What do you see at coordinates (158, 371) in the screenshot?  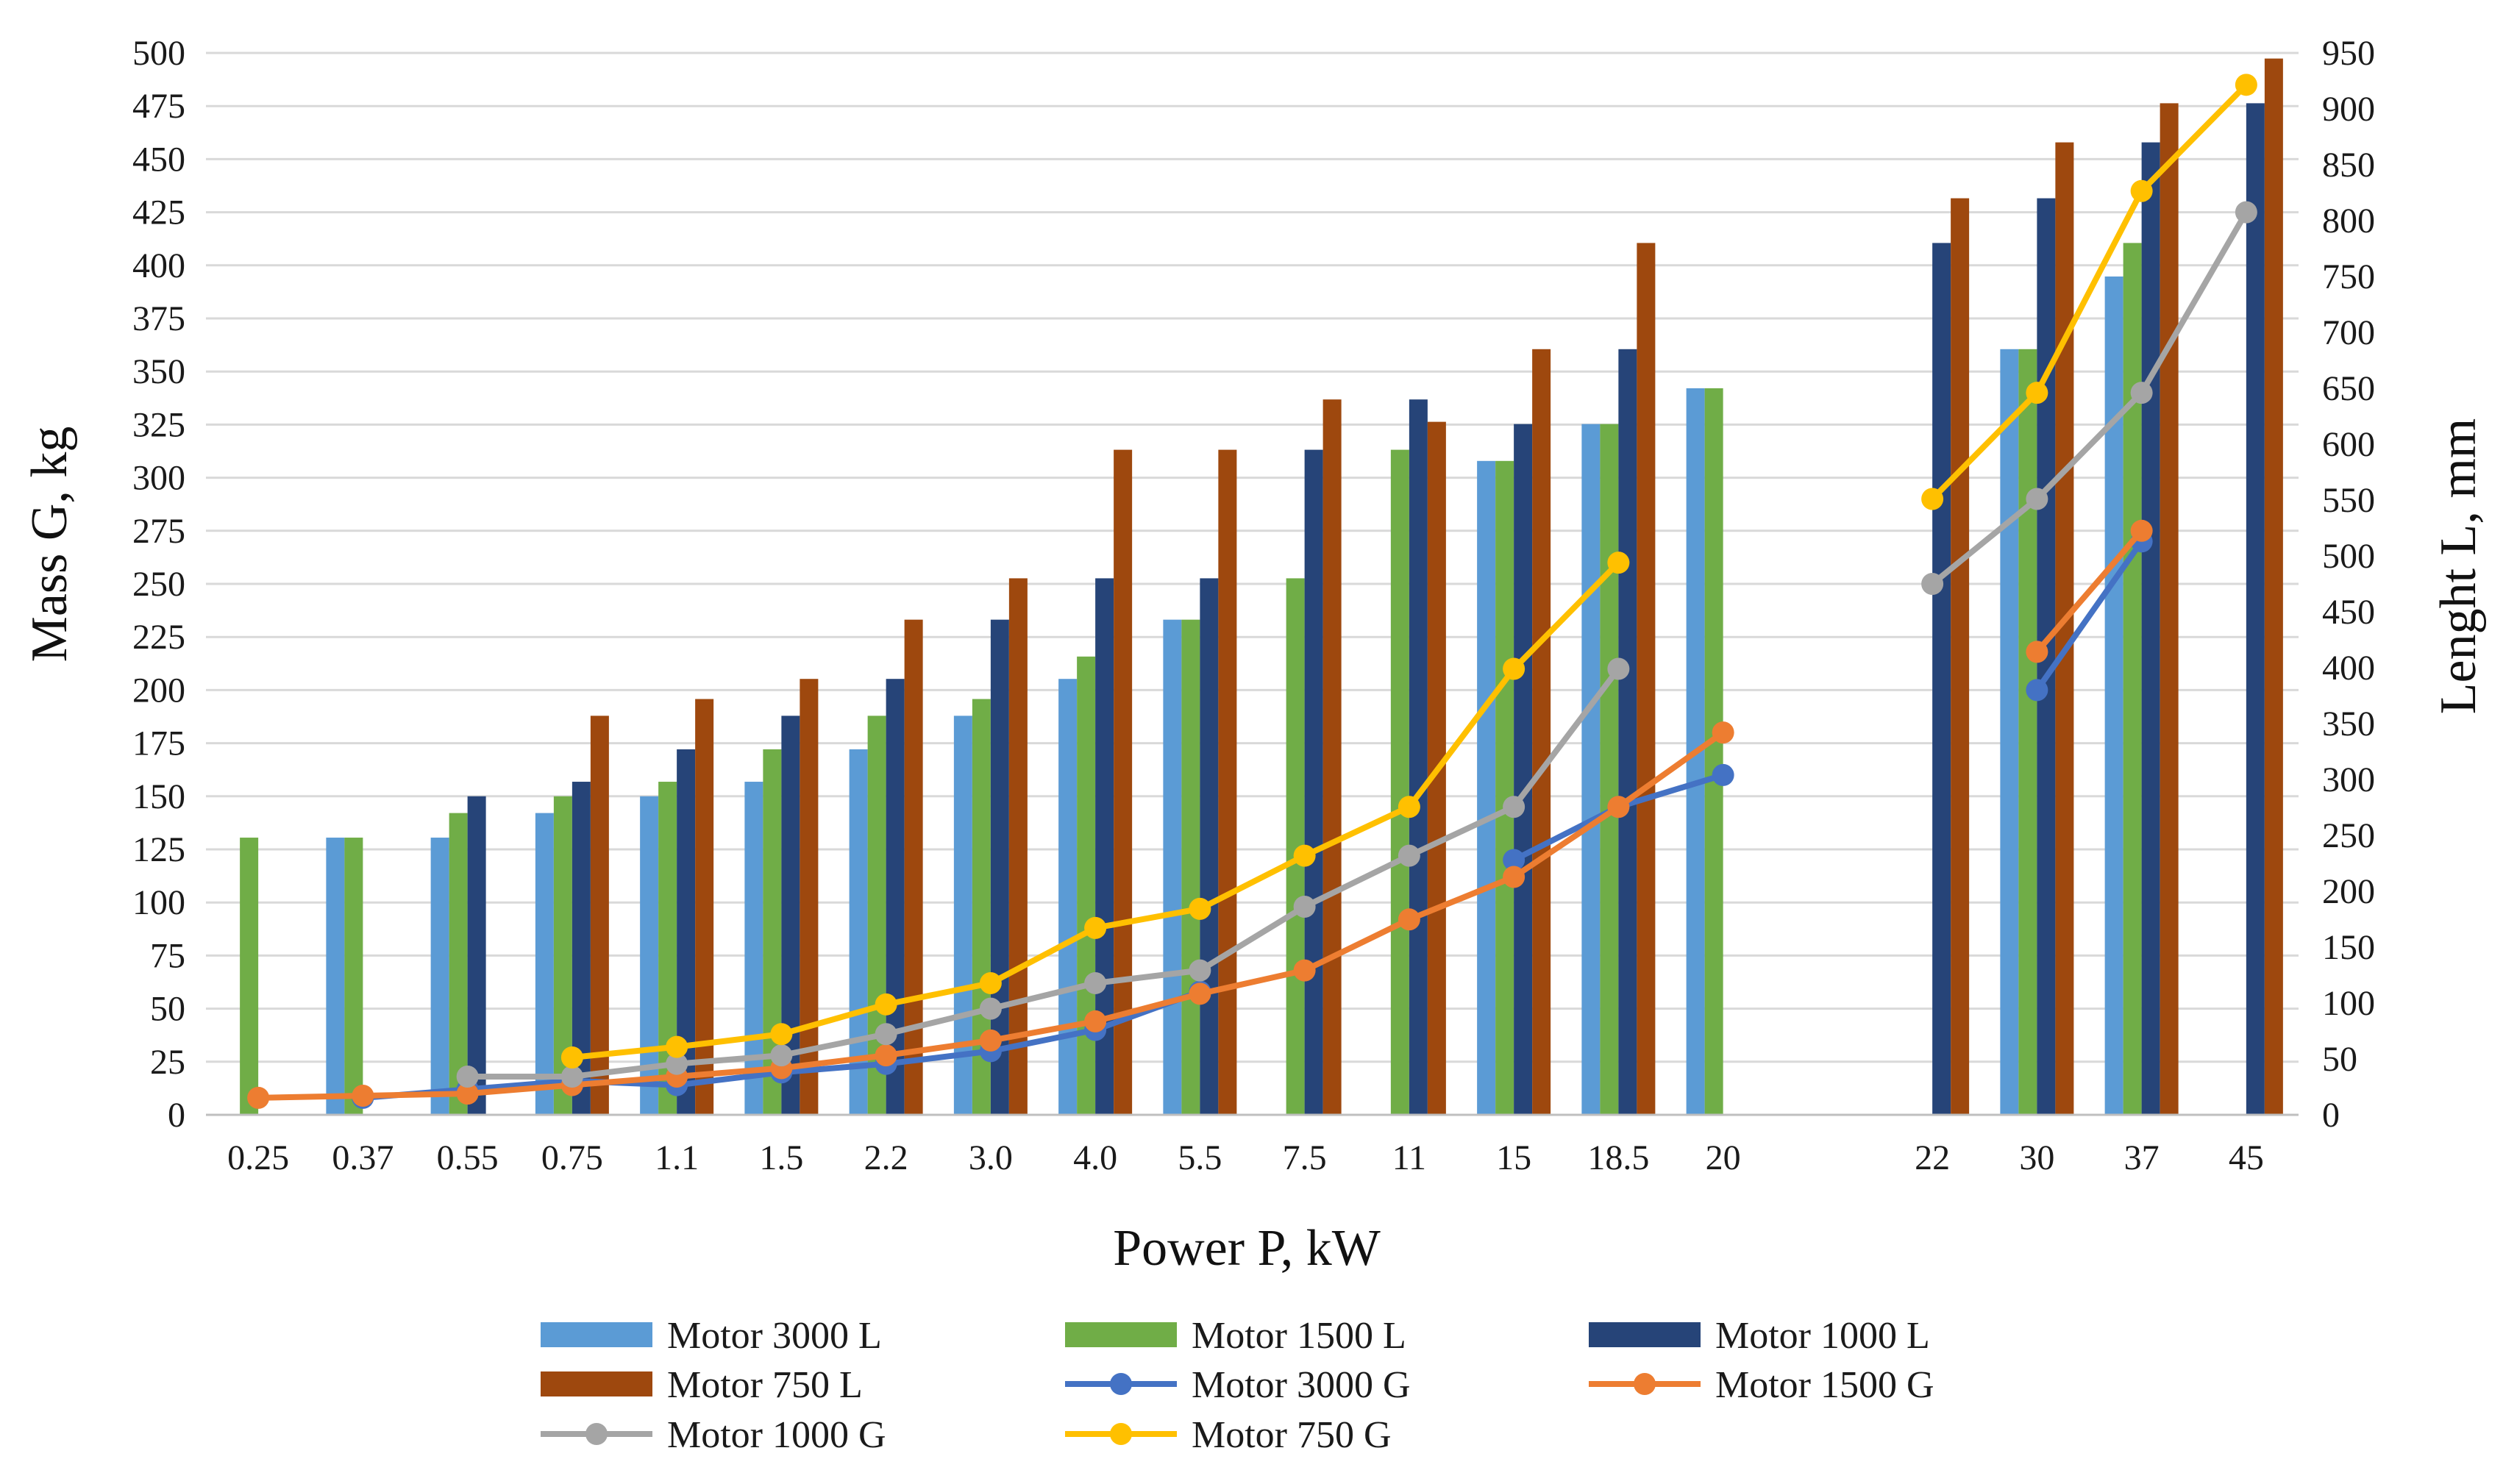 I see `left-tick-label: 350` at bounding box center [158, 371].